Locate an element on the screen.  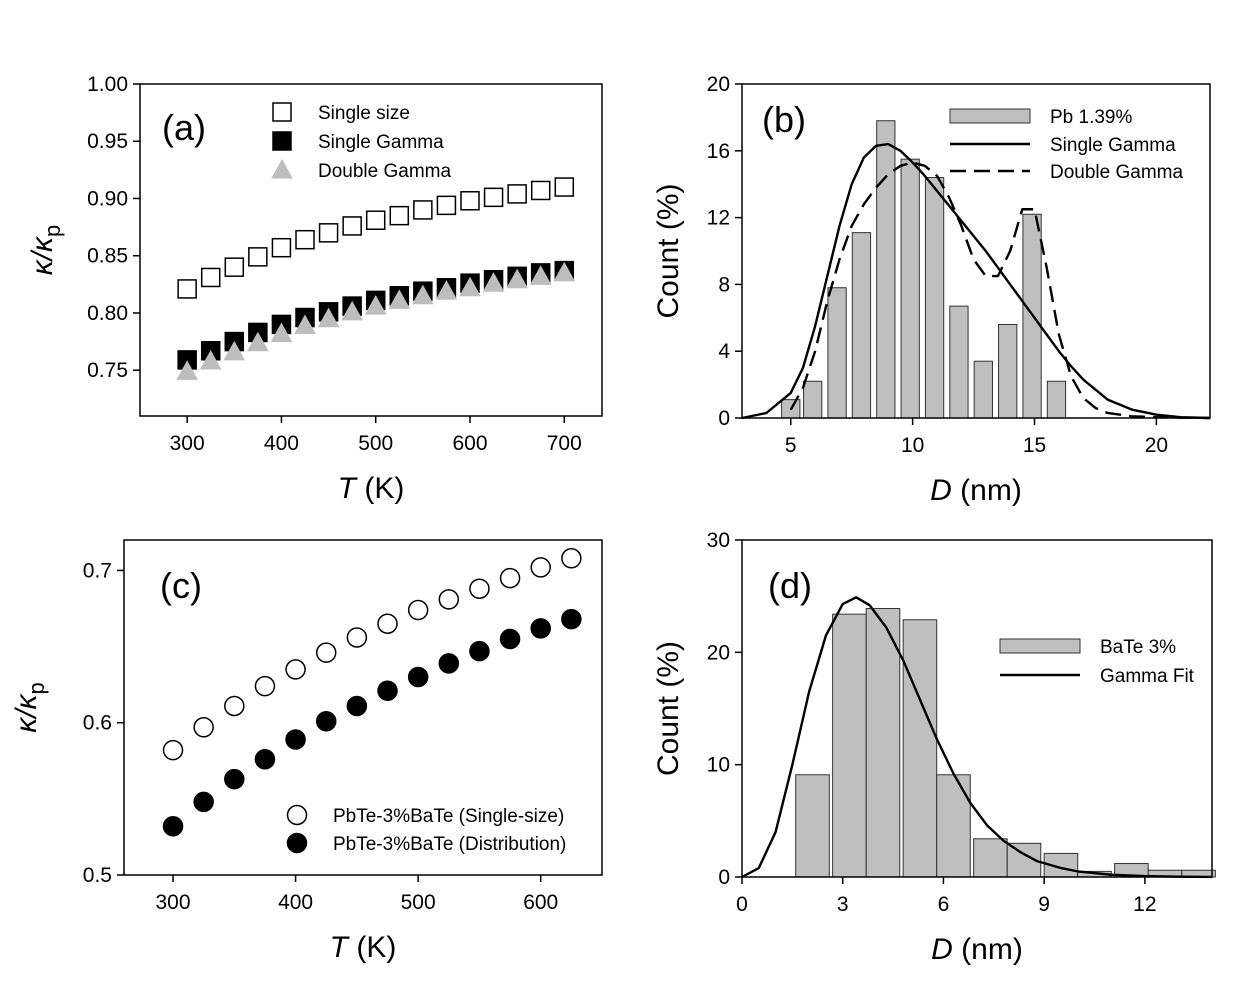
x-tick-label: 500 is located at coordinates (375, 443).